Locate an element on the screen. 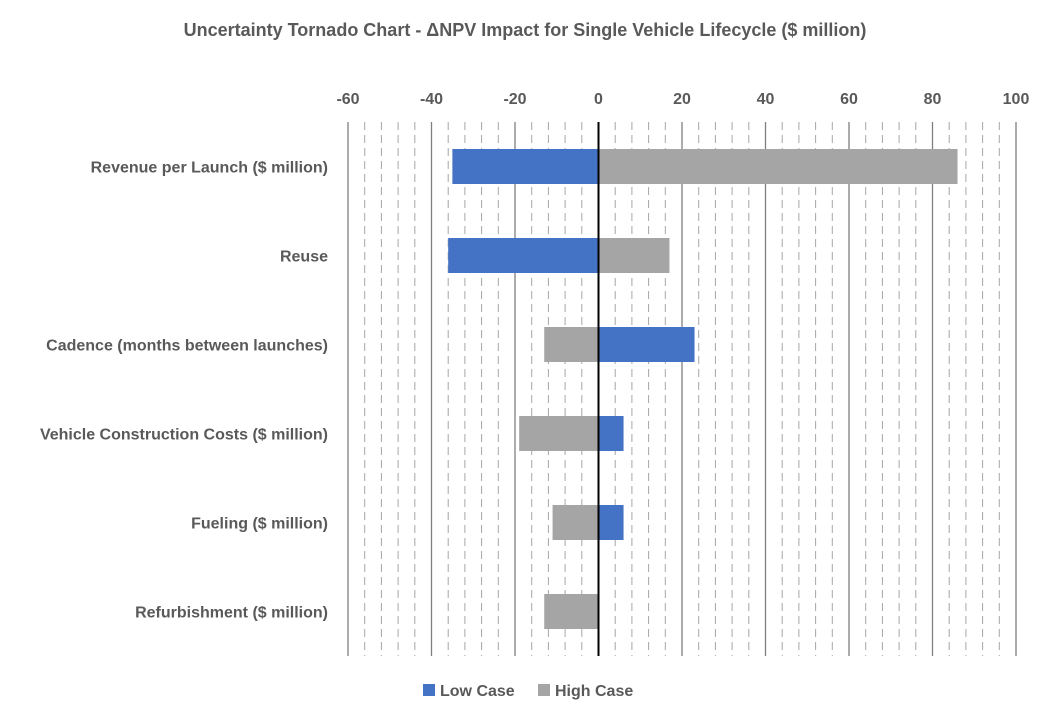  legend-label: Low Case is located at coordinates (477, 691).